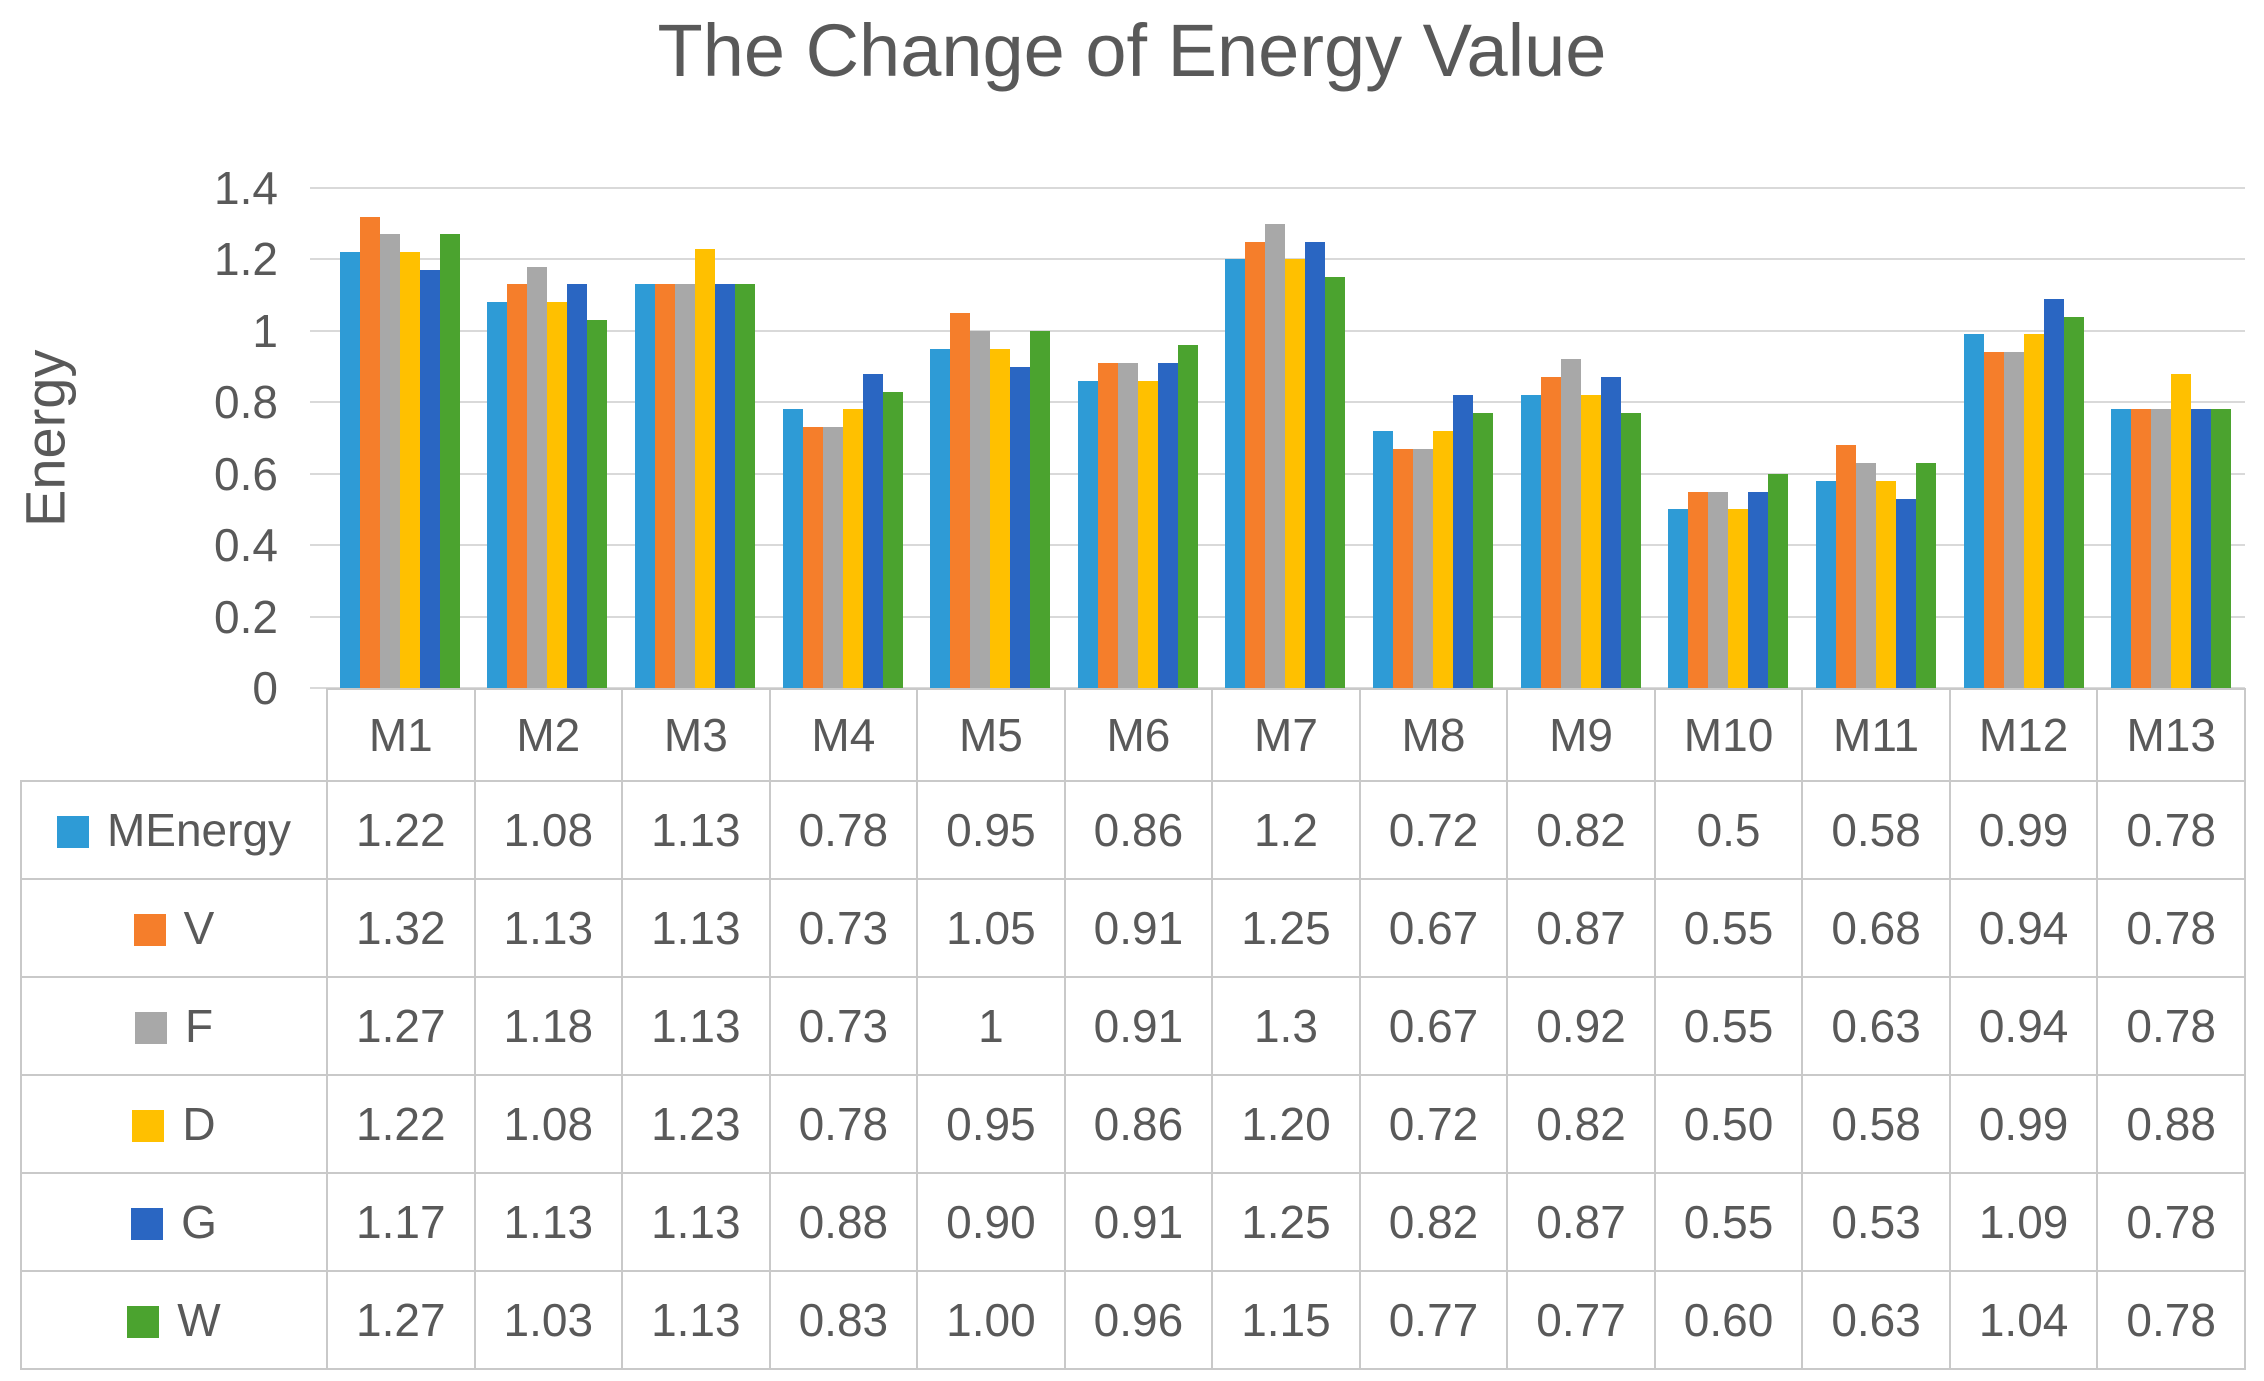 This screenshot has height=1381, width=2264. Describe the element at coordinates (1335, 482) in the screenshot. I see `bar-w-m7` at that location.